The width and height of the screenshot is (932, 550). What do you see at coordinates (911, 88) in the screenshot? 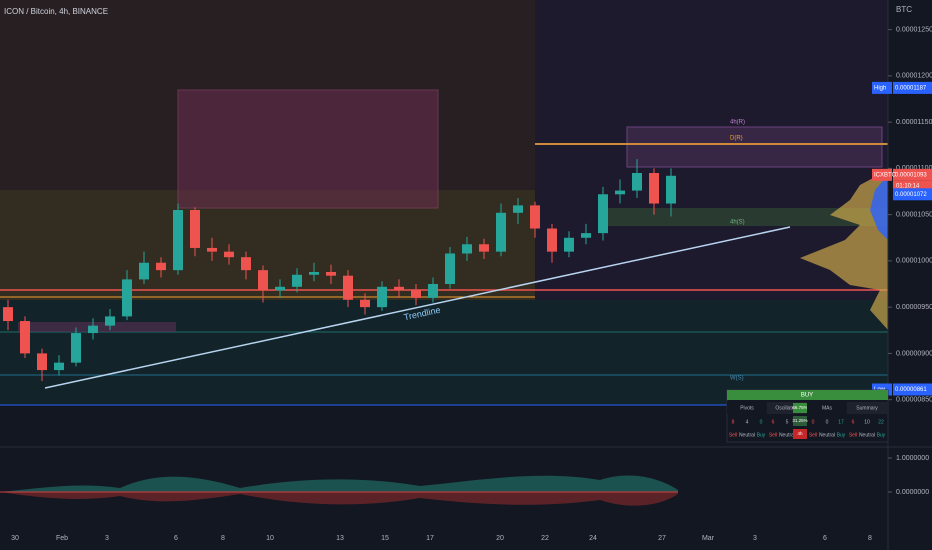
I see `price-label: 0.00001187` at bounding box center [911, 88].